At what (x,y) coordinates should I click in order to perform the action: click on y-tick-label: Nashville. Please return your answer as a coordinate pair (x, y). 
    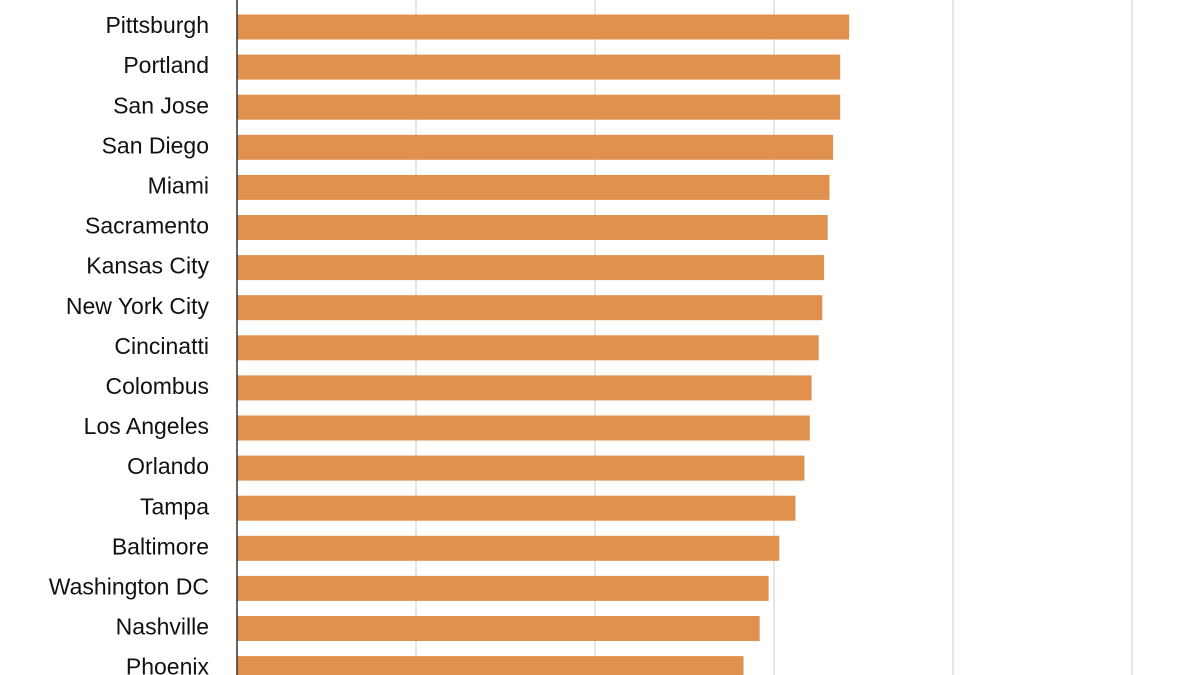
    Looking at the image, I should click on (162, 627).